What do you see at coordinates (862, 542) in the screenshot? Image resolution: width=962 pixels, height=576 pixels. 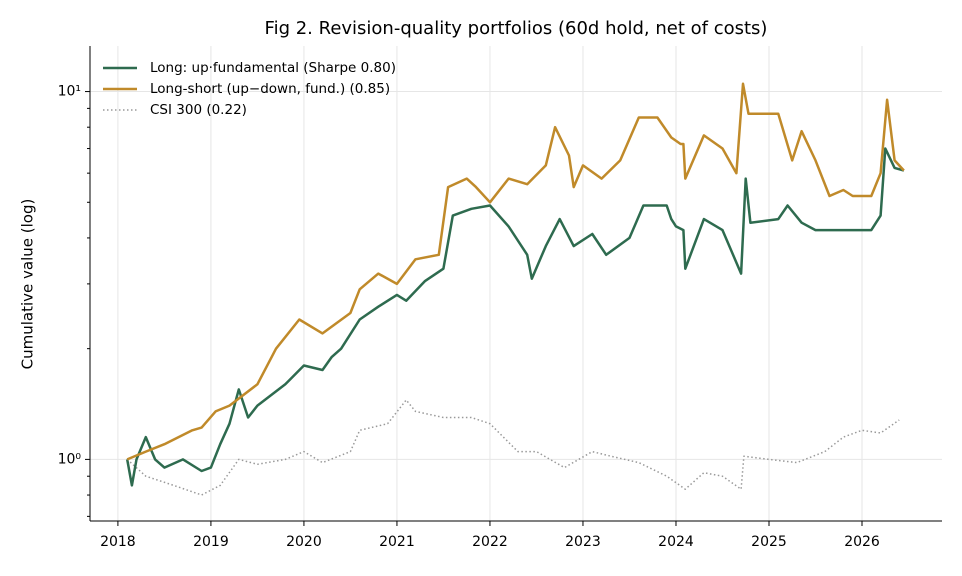 I see `x-tick-label: 2026` at bounding box center [862, 542].